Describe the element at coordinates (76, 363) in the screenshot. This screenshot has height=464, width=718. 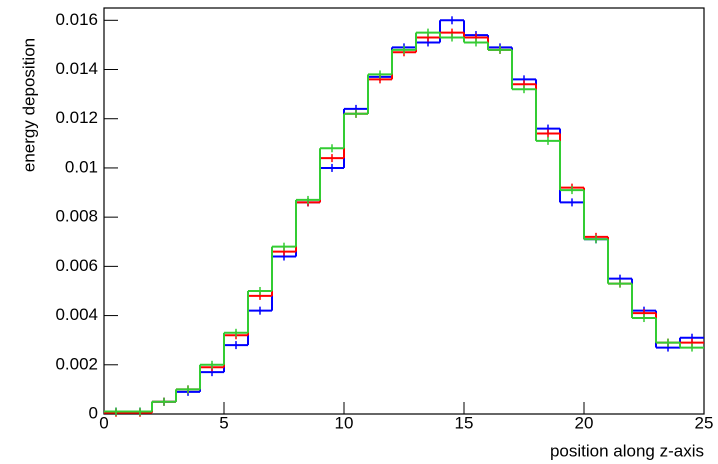
I see `y-tick-label: 0.002` at that location.